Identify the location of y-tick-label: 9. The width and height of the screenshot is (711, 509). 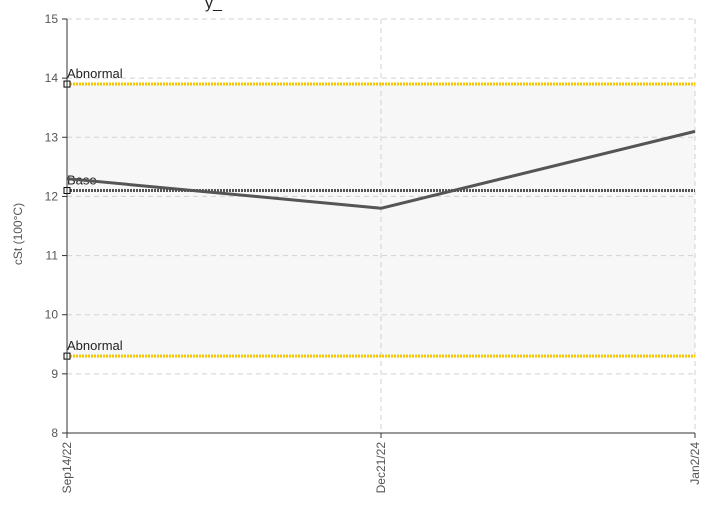
(54, 374).